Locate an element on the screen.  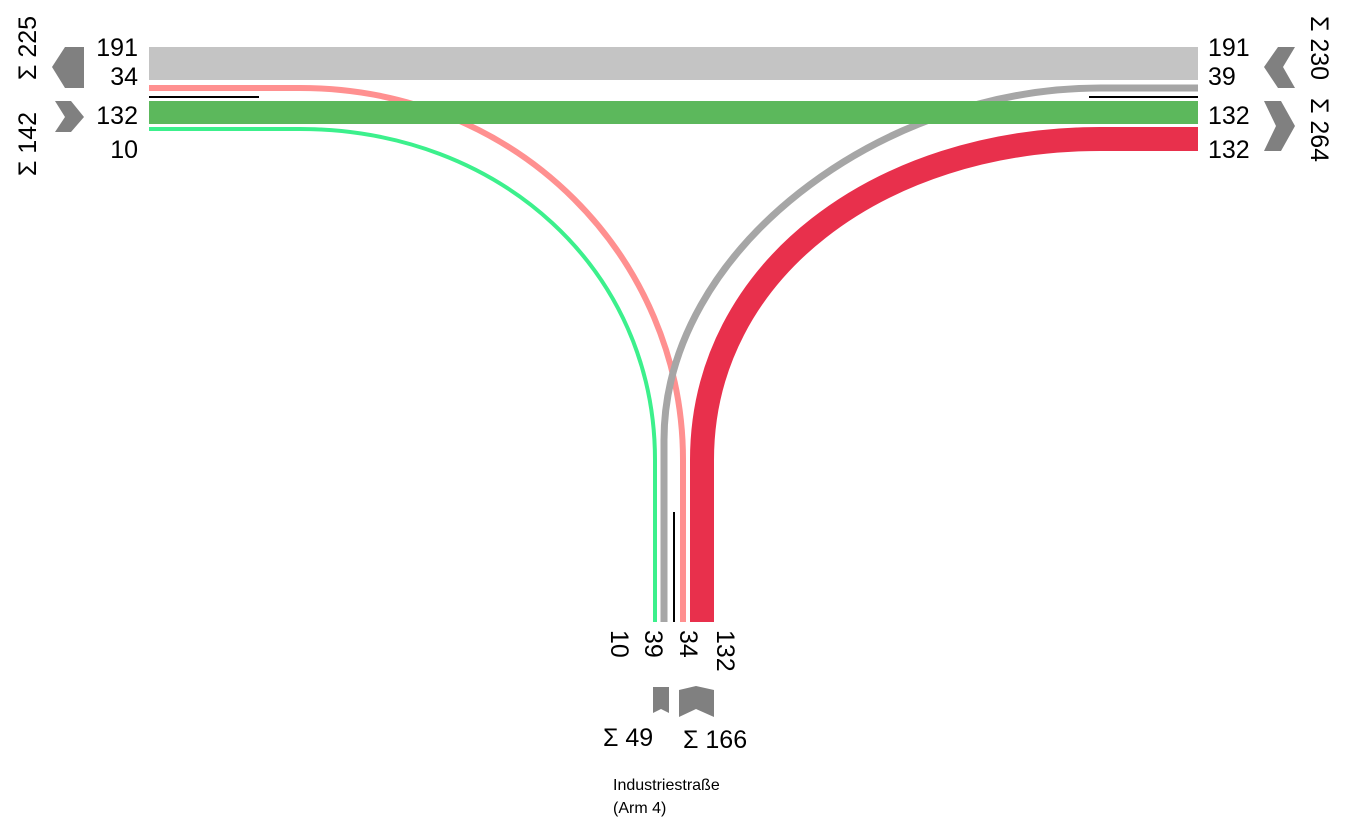
east-inbound-arrow-icon is located at coordinates (1279, 67).